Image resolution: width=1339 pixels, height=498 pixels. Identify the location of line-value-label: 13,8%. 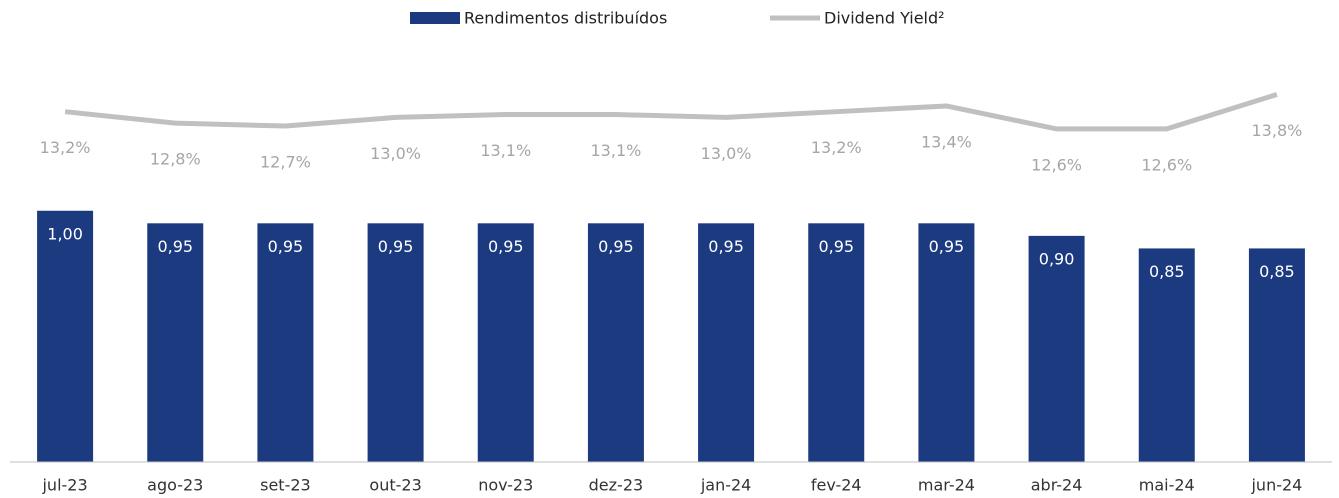
(1277, 130).